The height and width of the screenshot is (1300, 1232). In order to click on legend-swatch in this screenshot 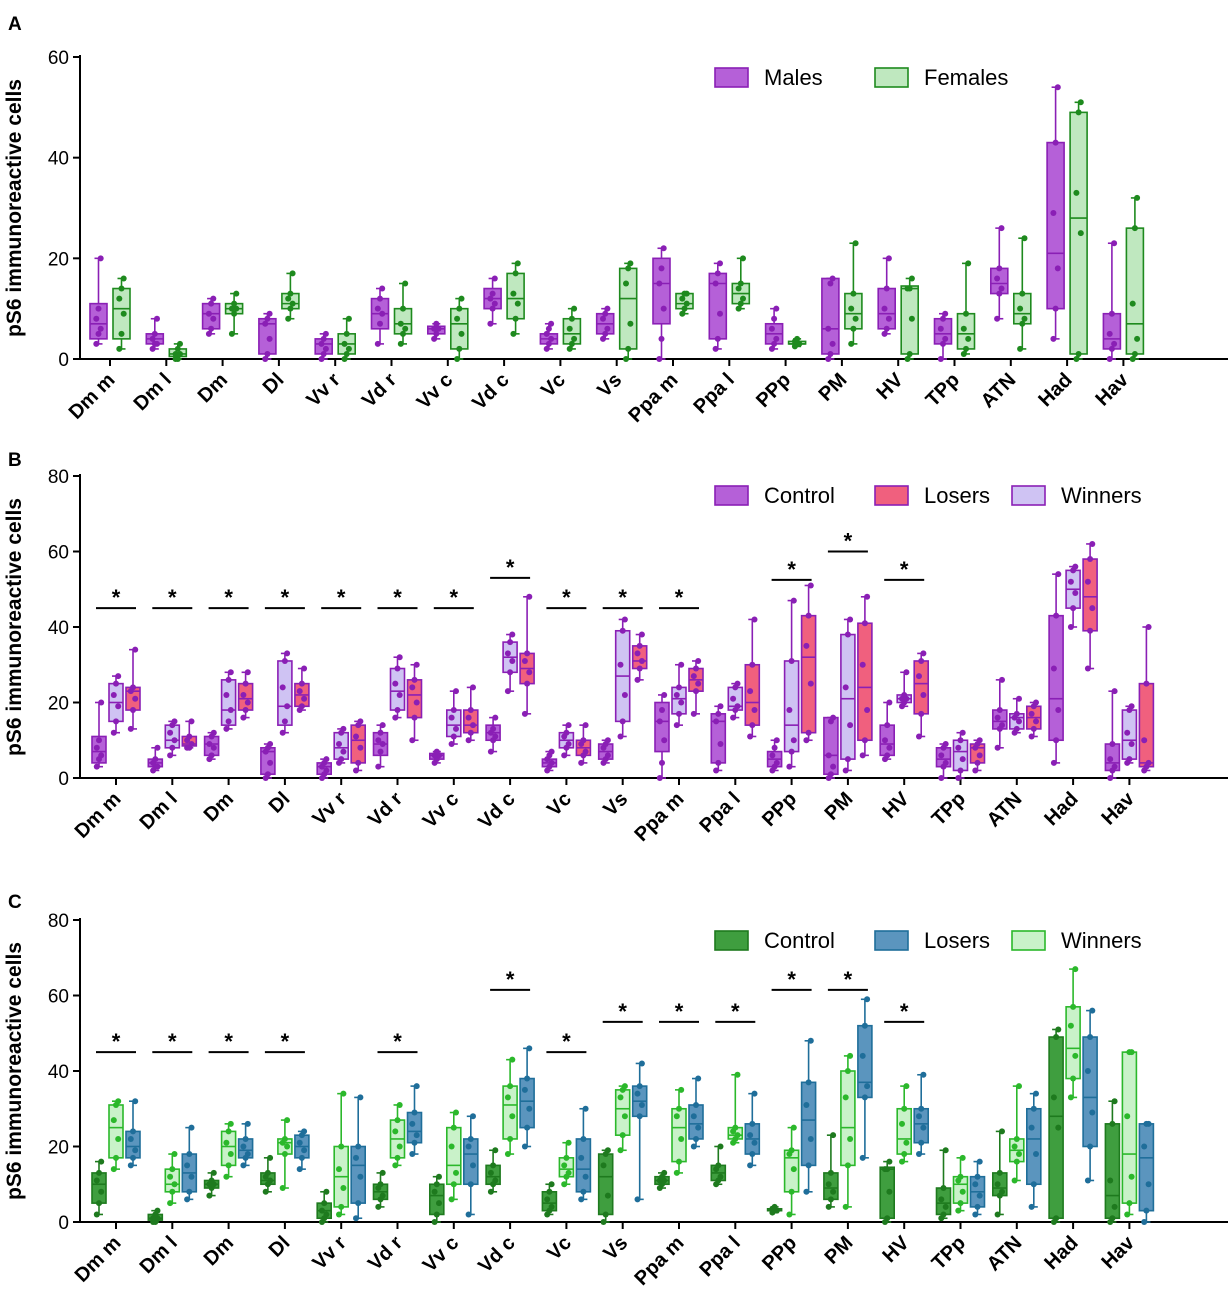, I will do `click(891, 940)`.